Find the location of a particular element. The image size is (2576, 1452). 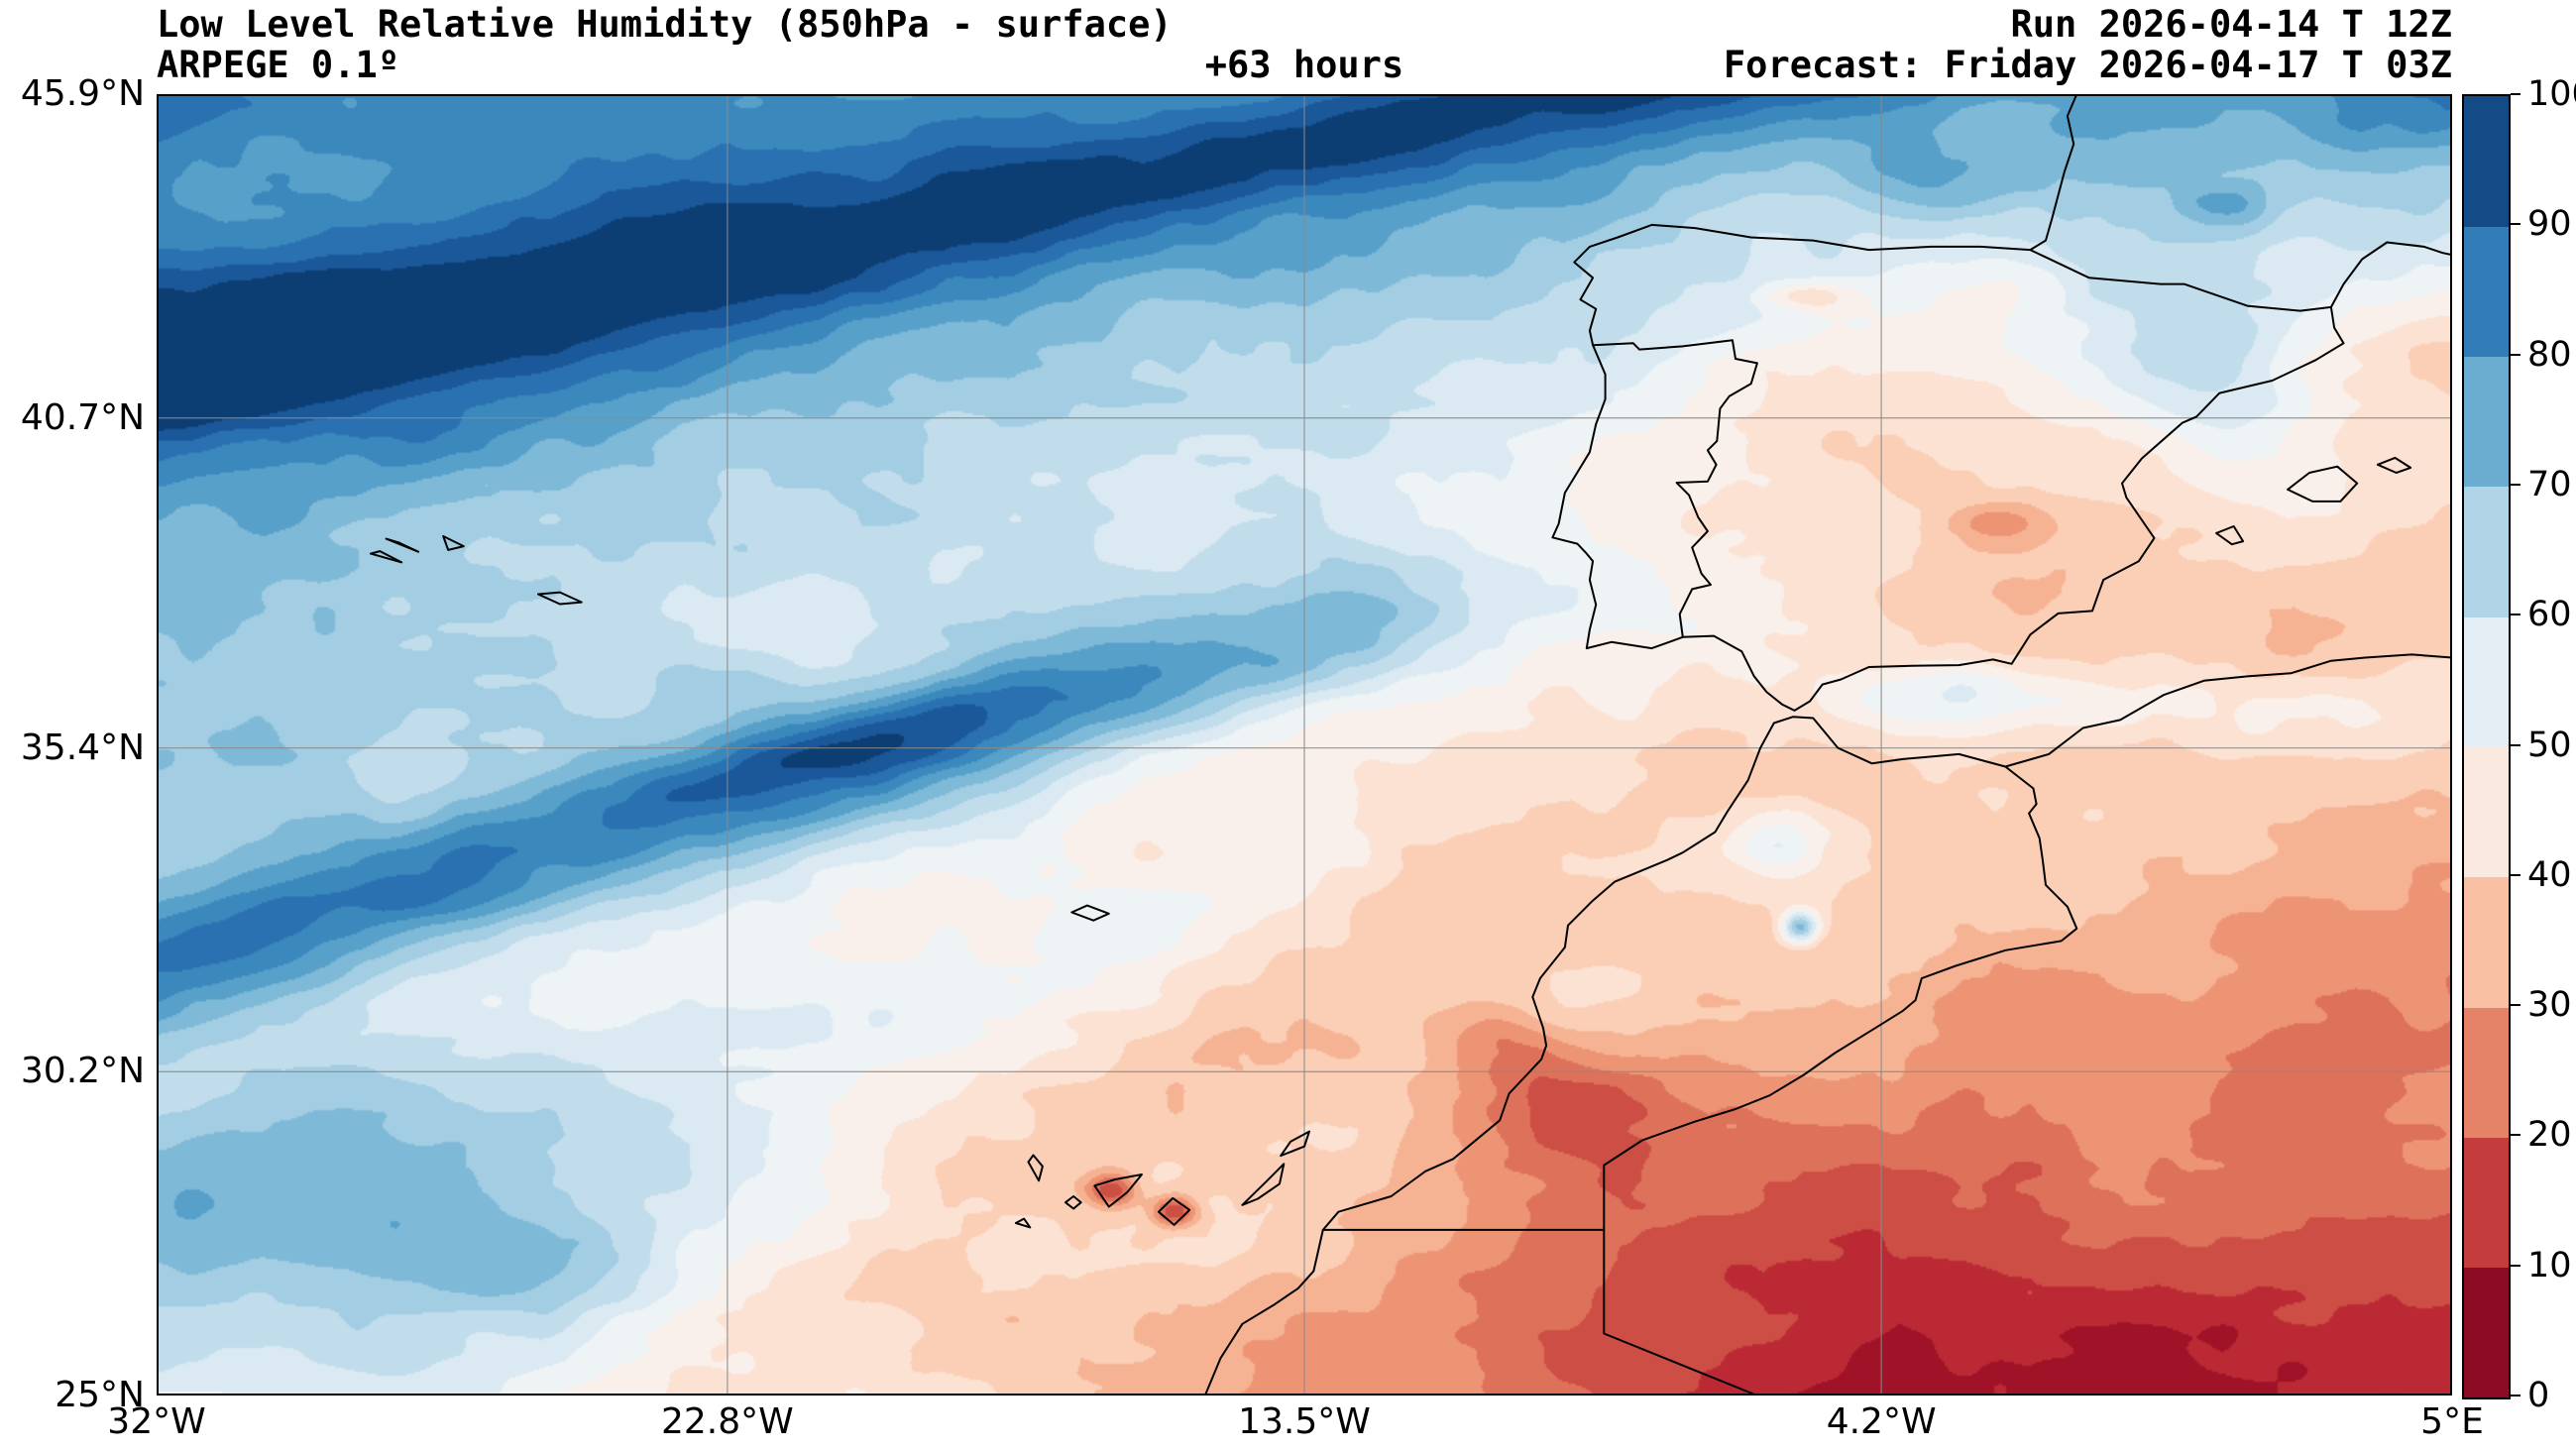

lon-tick-label: 22.8°W is located at coordinates (727, 1421).